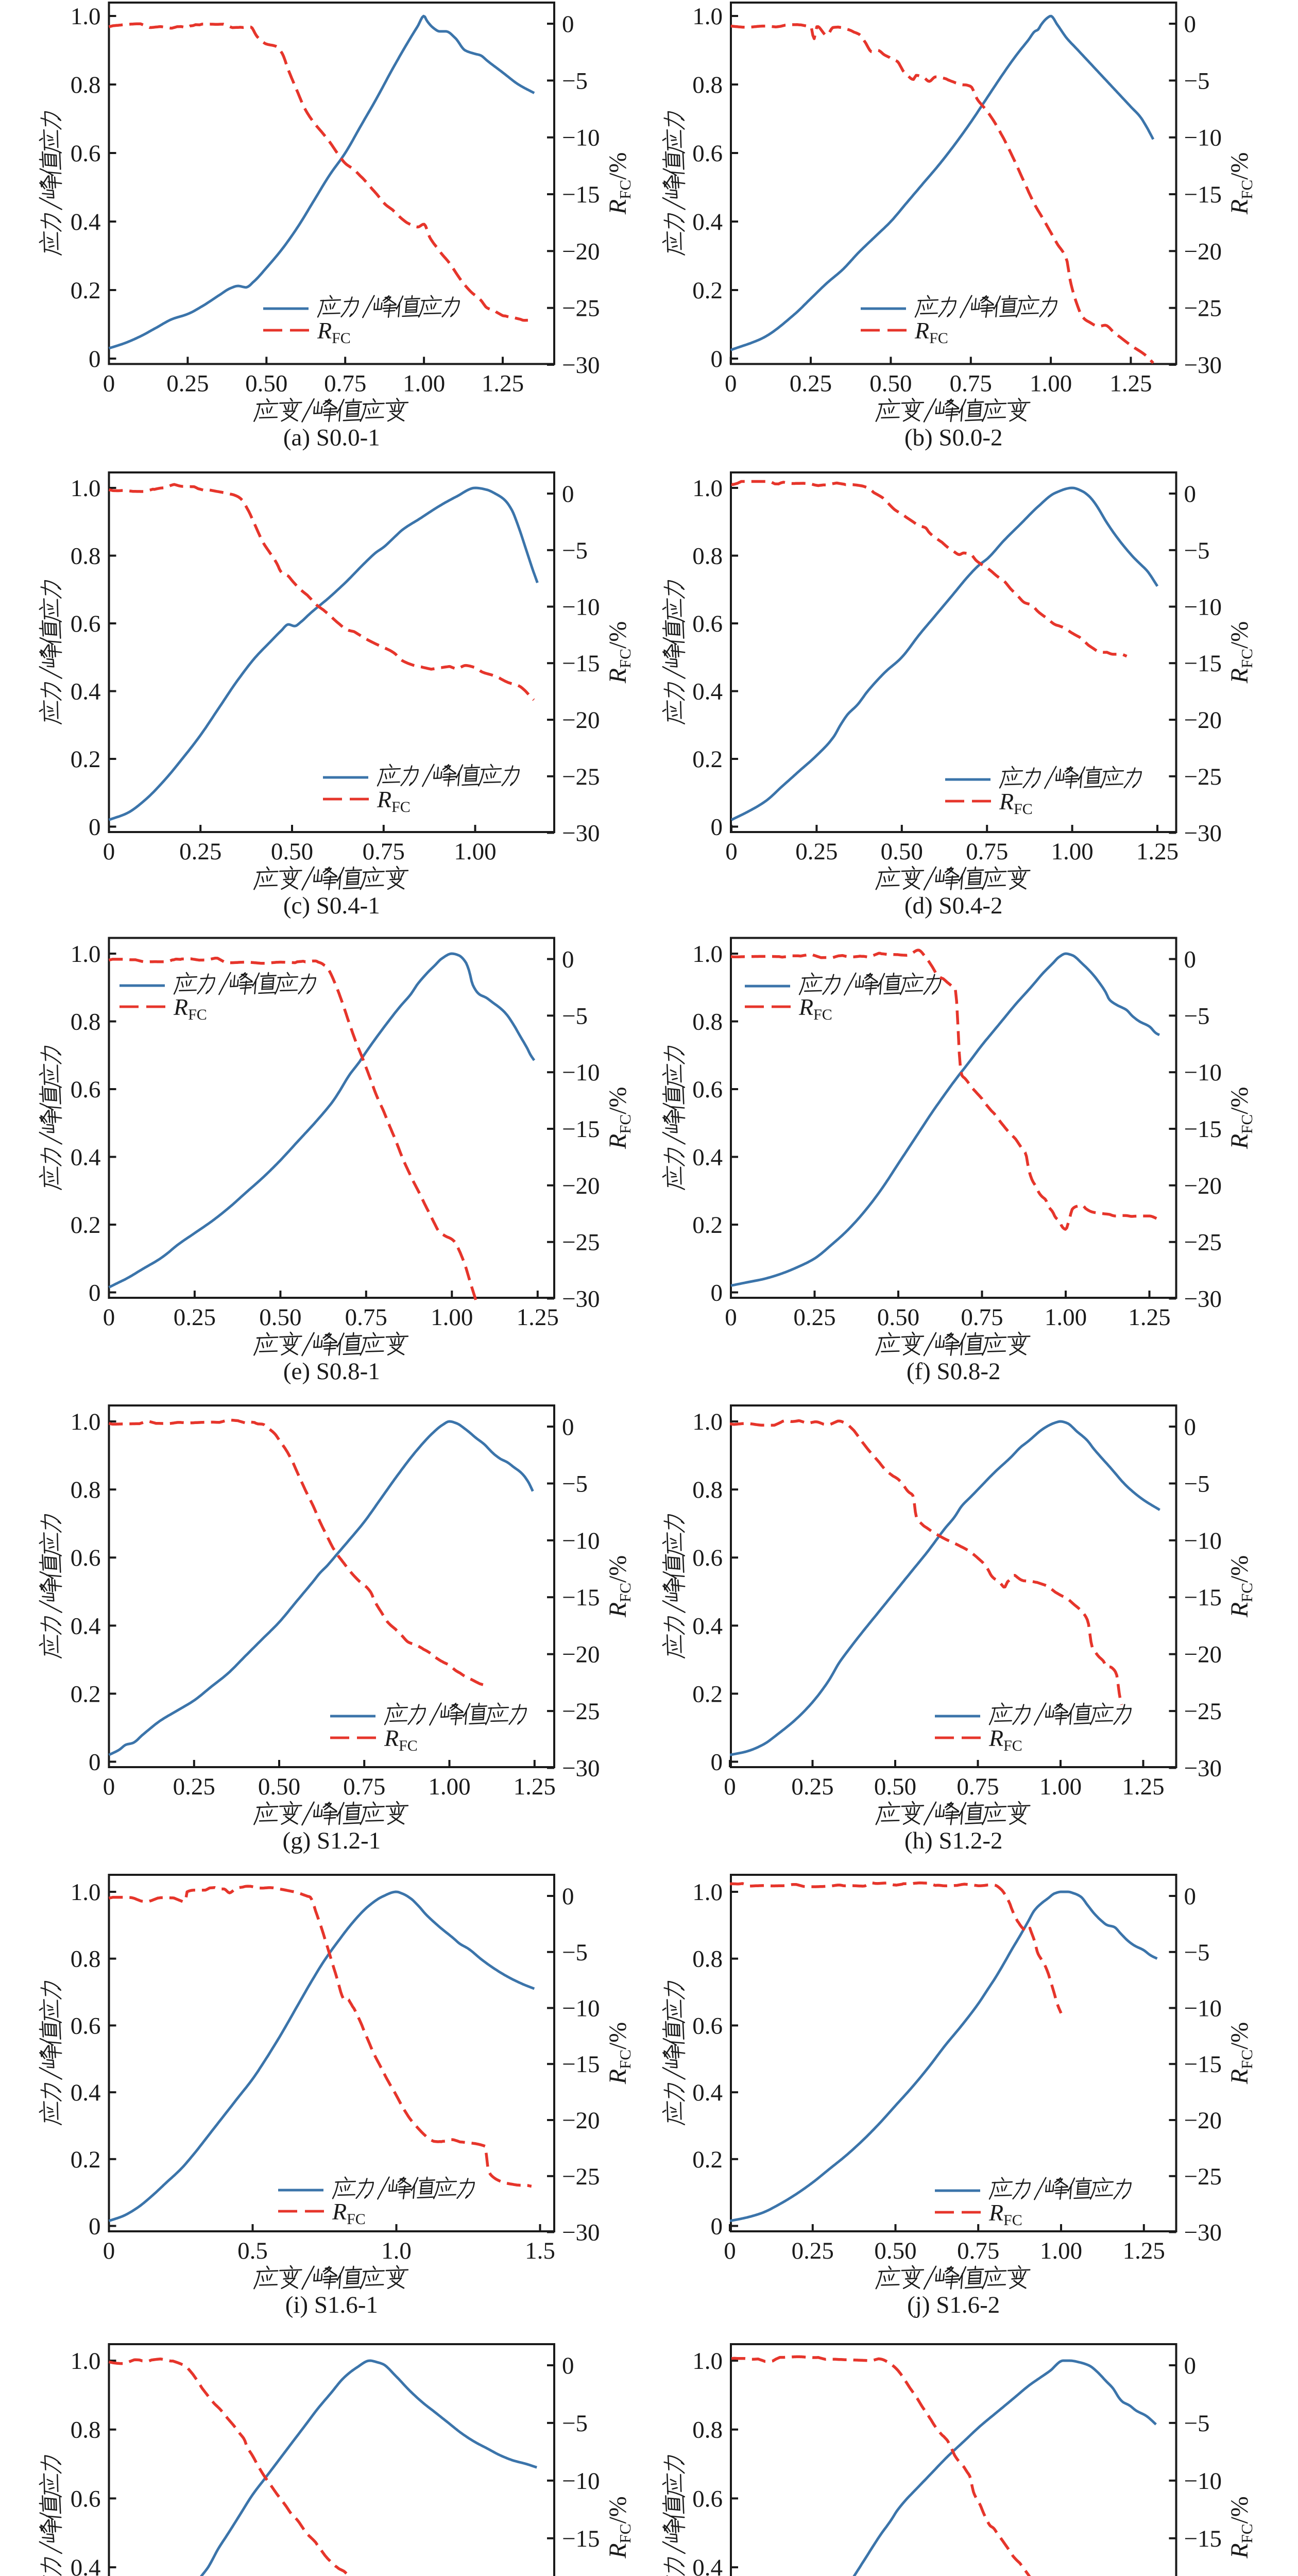 The height and width of the screenshot is (2576, 1298). I want to click on svg-text: (i) S1.6-1, so click(331, 2305).